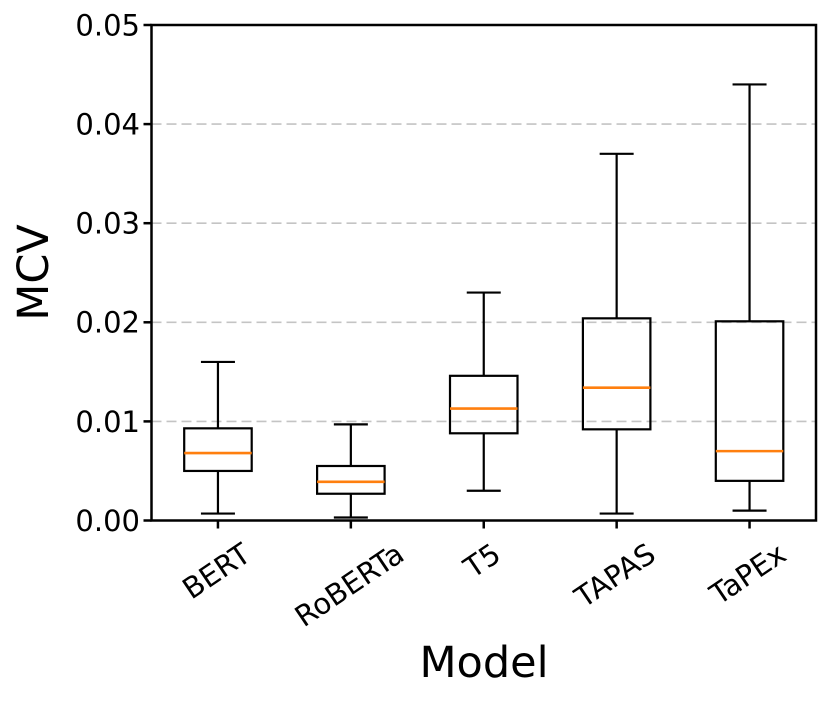  What do you see at coordinates (749, 297) in the screenshot?
I see `box-TaPEx` at bounding box center [749, 297].